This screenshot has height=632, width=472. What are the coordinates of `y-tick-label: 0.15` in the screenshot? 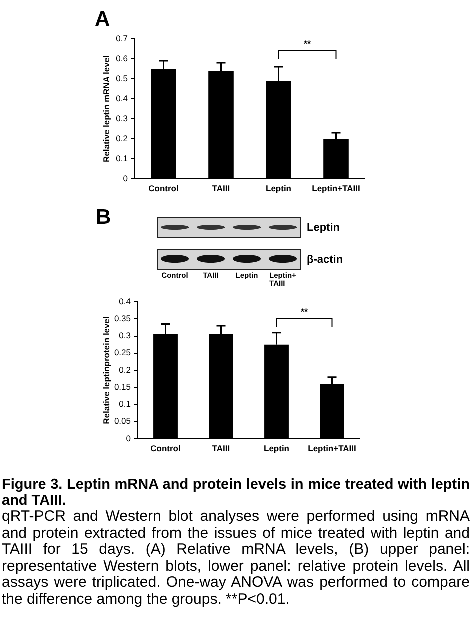 It's located at (123, 387).